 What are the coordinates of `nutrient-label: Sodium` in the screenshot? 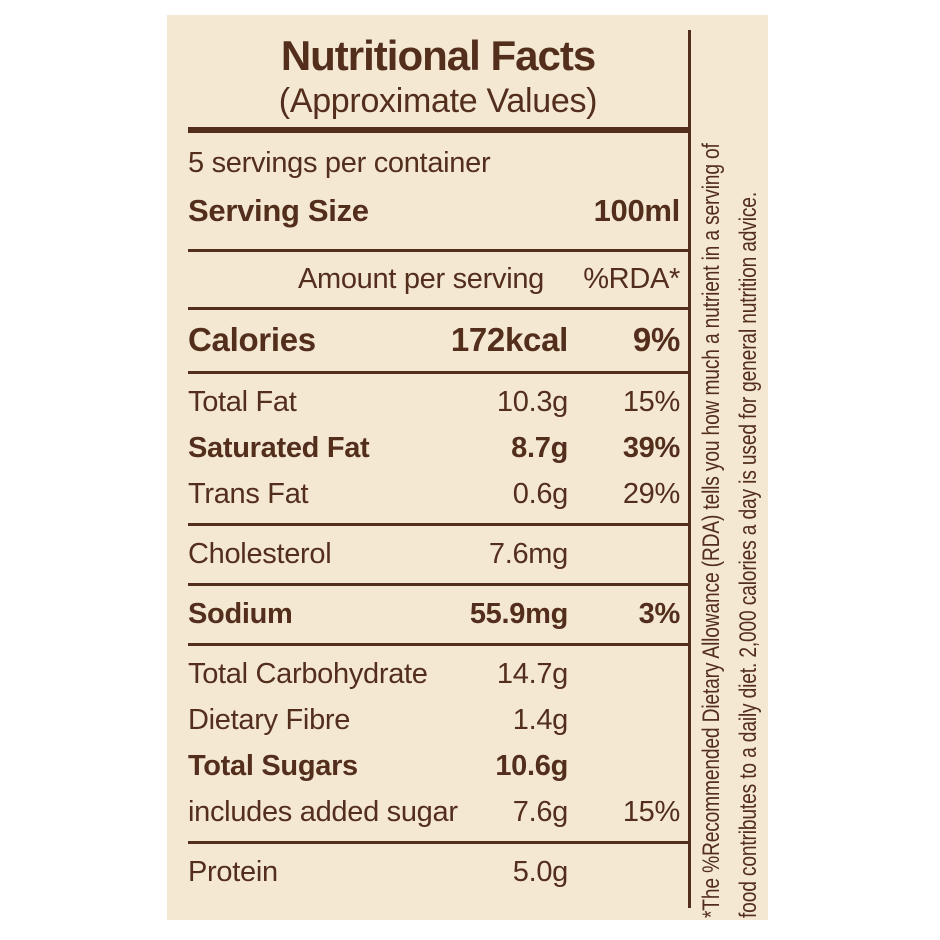 It's located at (240, 613).